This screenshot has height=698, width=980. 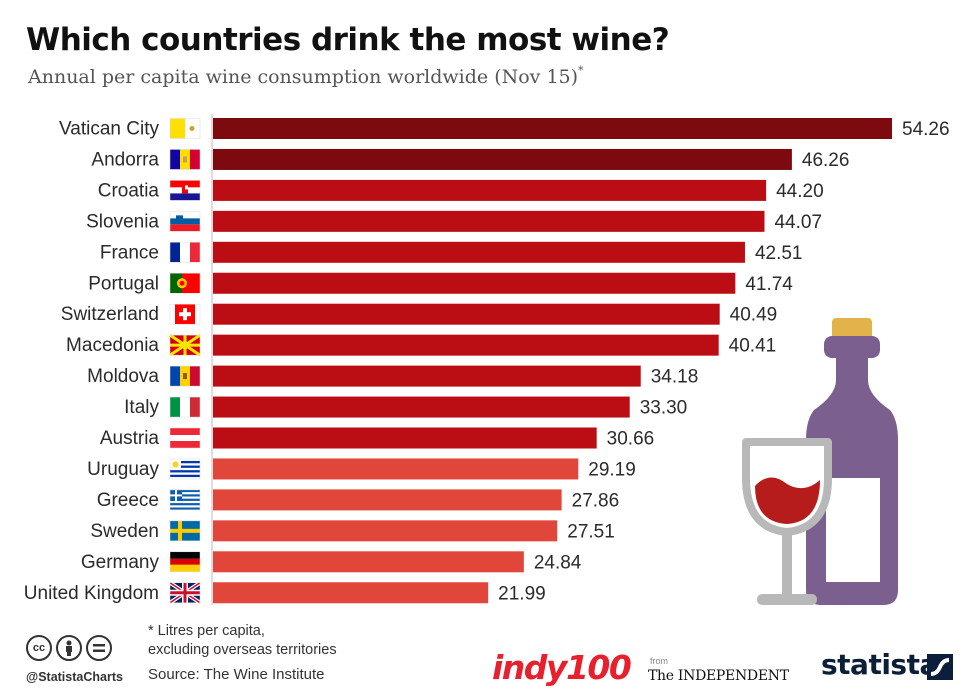 What do you see at coordinates (236, 674) in the screenshot?
I see `source-text: Source: The Wine Institute` at bounding box center [236, 674].